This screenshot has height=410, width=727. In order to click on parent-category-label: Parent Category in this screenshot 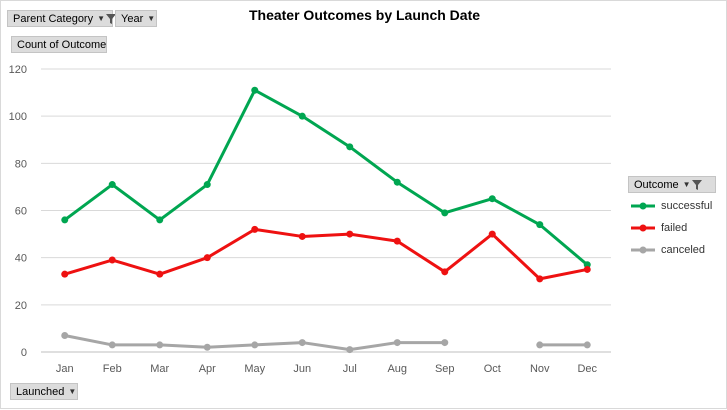, I will do `click(53, 18)`.